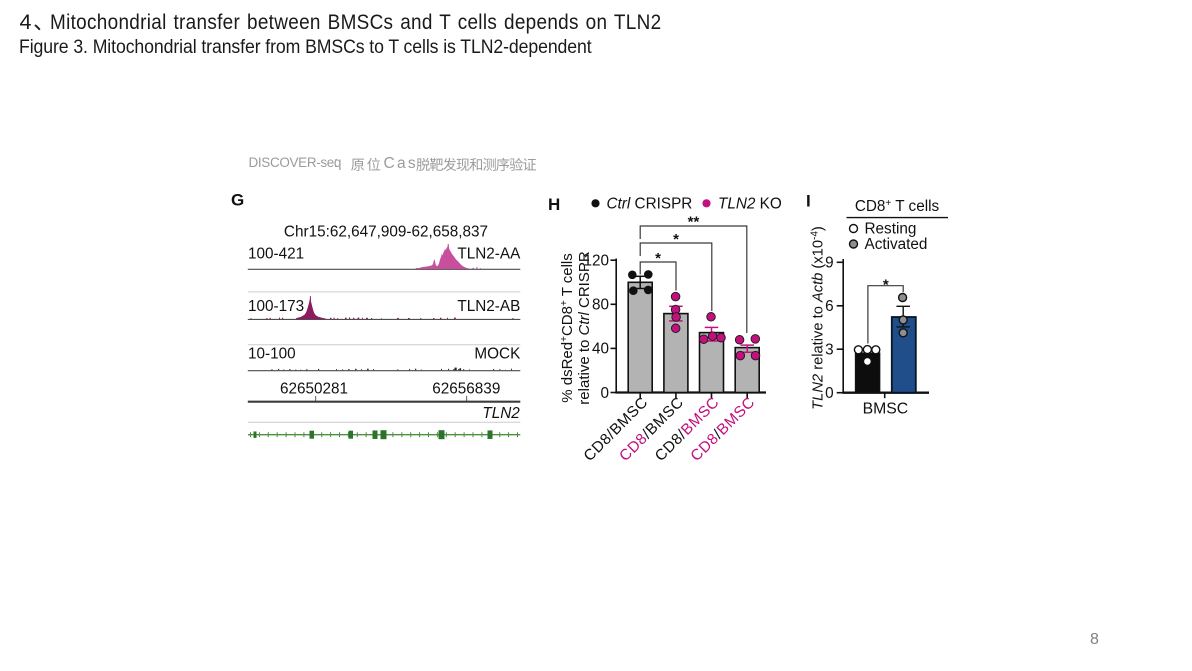 This screenshot has height=671, width=1192. I want to click on svg-text: 3, so click(829, 350).